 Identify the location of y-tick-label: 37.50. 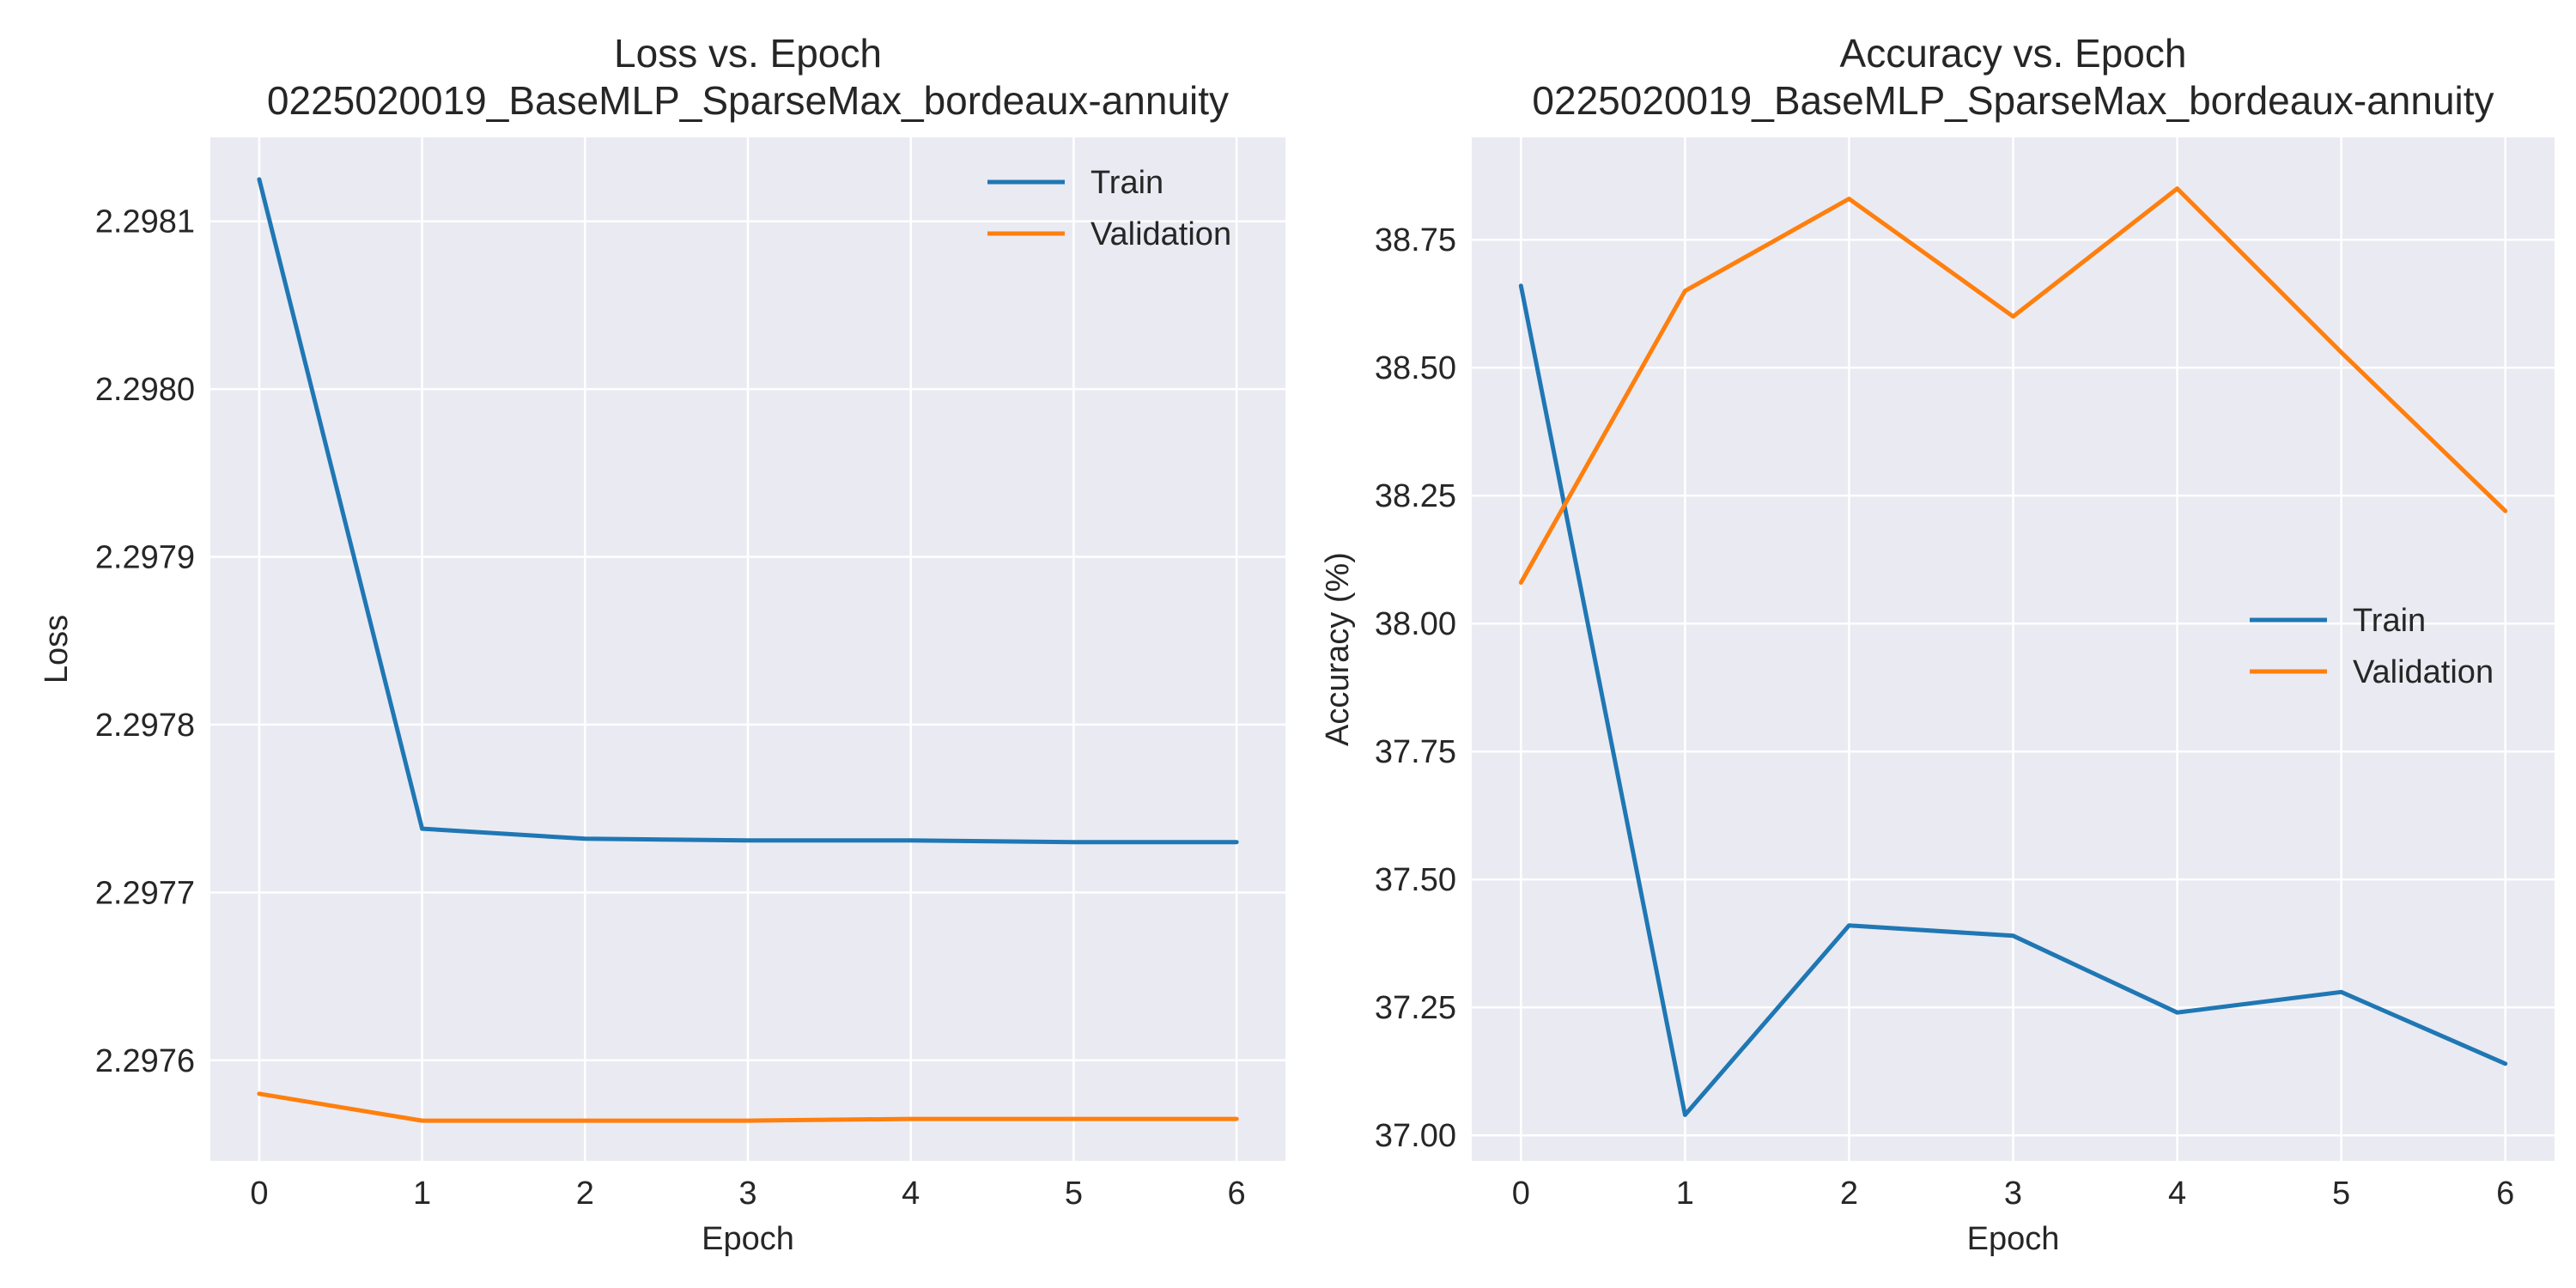
(1415, 880).